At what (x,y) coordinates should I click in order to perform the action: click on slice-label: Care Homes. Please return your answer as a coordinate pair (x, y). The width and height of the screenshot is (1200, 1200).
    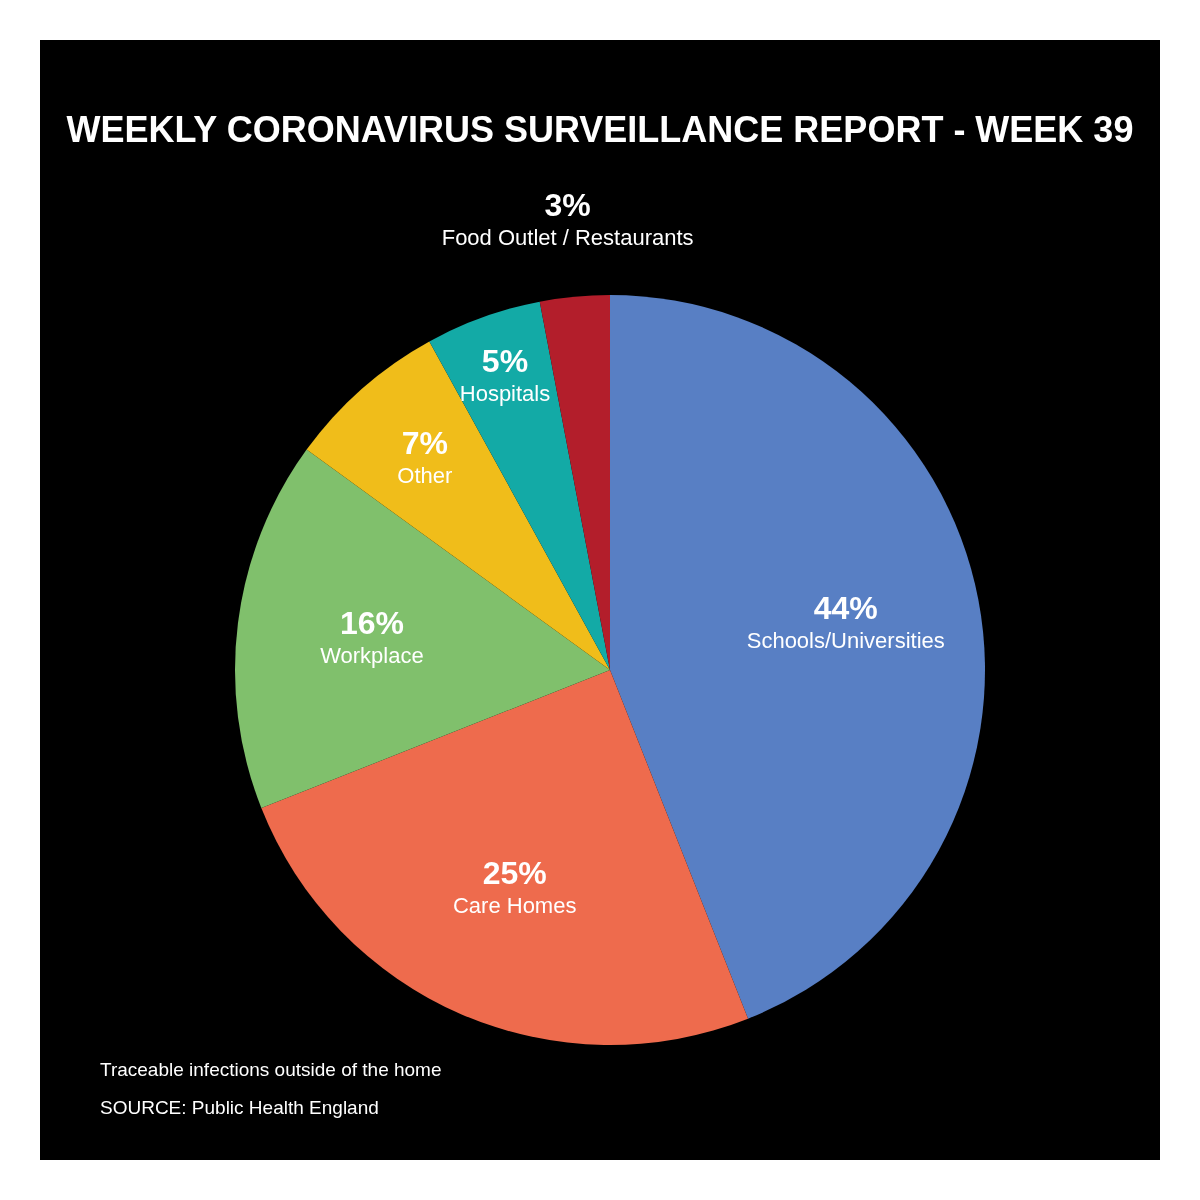
    Looking at the image, I should click on (514, 906).